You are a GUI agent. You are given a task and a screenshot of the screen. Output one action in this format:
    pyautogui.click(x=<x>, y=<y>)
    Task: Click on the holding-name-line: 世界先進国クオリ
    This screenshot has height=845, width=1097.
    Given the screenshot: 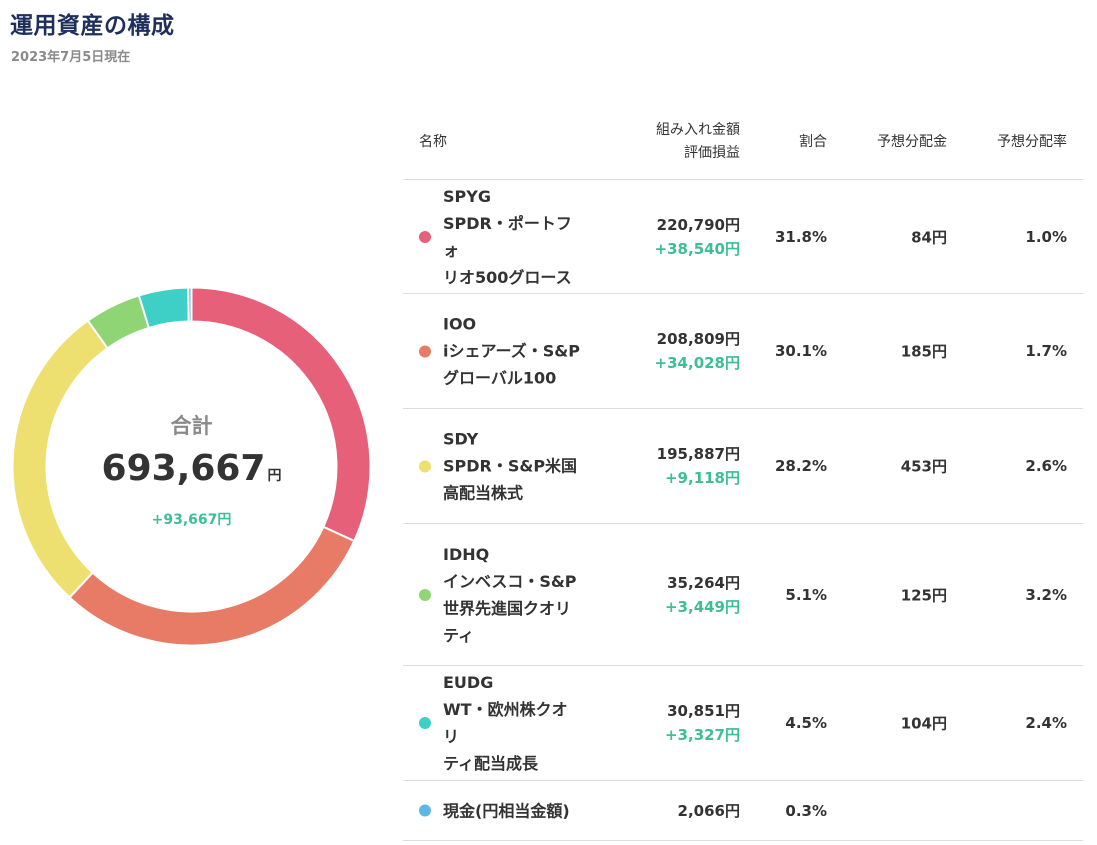 What is the action you would take?
    pyautogui.click(x=507, y=608)
    